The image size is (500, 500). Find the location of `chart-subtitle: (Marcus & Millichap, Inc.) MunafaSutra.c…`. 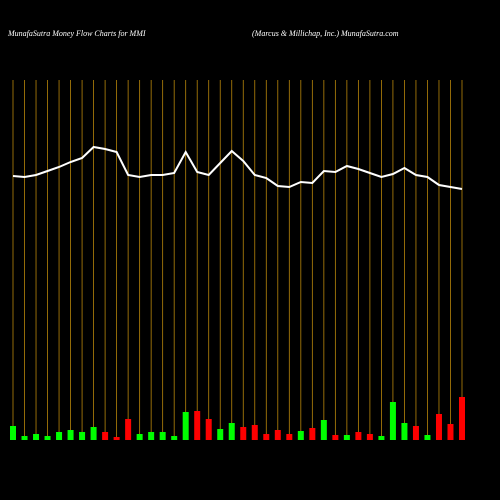

chart-subtitle: (Marcus & Millichap, Inc.) MunafaSutra.c… is located at coordinates (325, 33).